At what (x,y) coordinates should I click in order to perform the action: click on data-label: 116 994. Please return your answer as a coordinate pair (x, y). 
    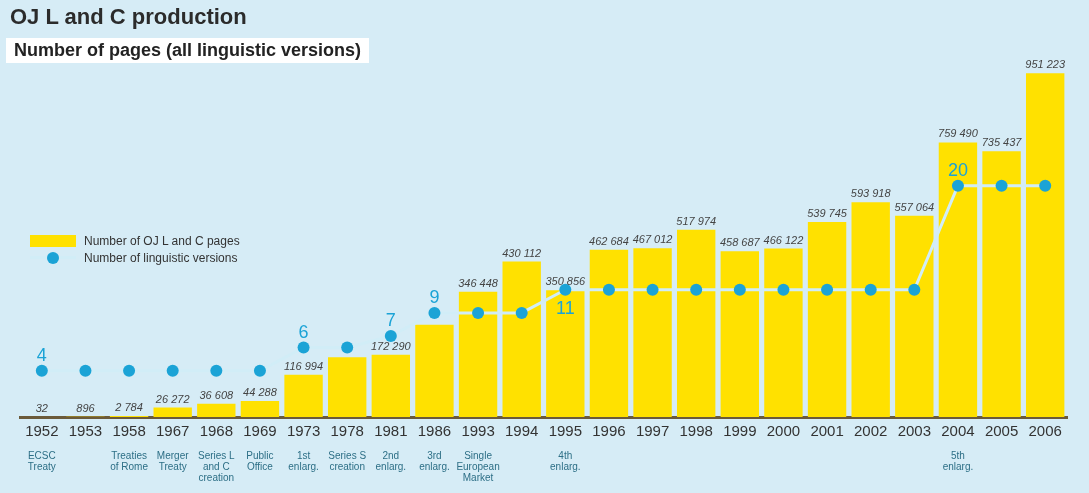
    Looking at the image, I should click on (304, 365).